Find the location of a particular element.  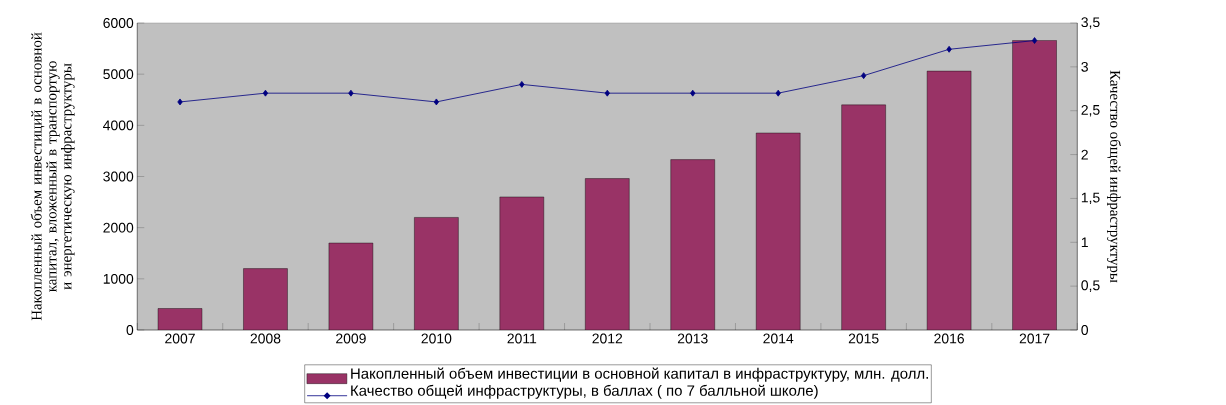

y2-tick-label: 0,5 is located at coordinates (1090, 286).